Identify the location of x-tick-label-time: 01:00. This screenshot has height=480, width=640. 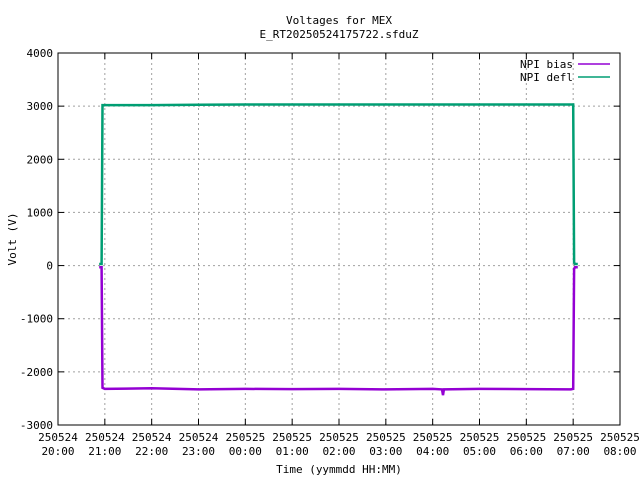
(292, 451).